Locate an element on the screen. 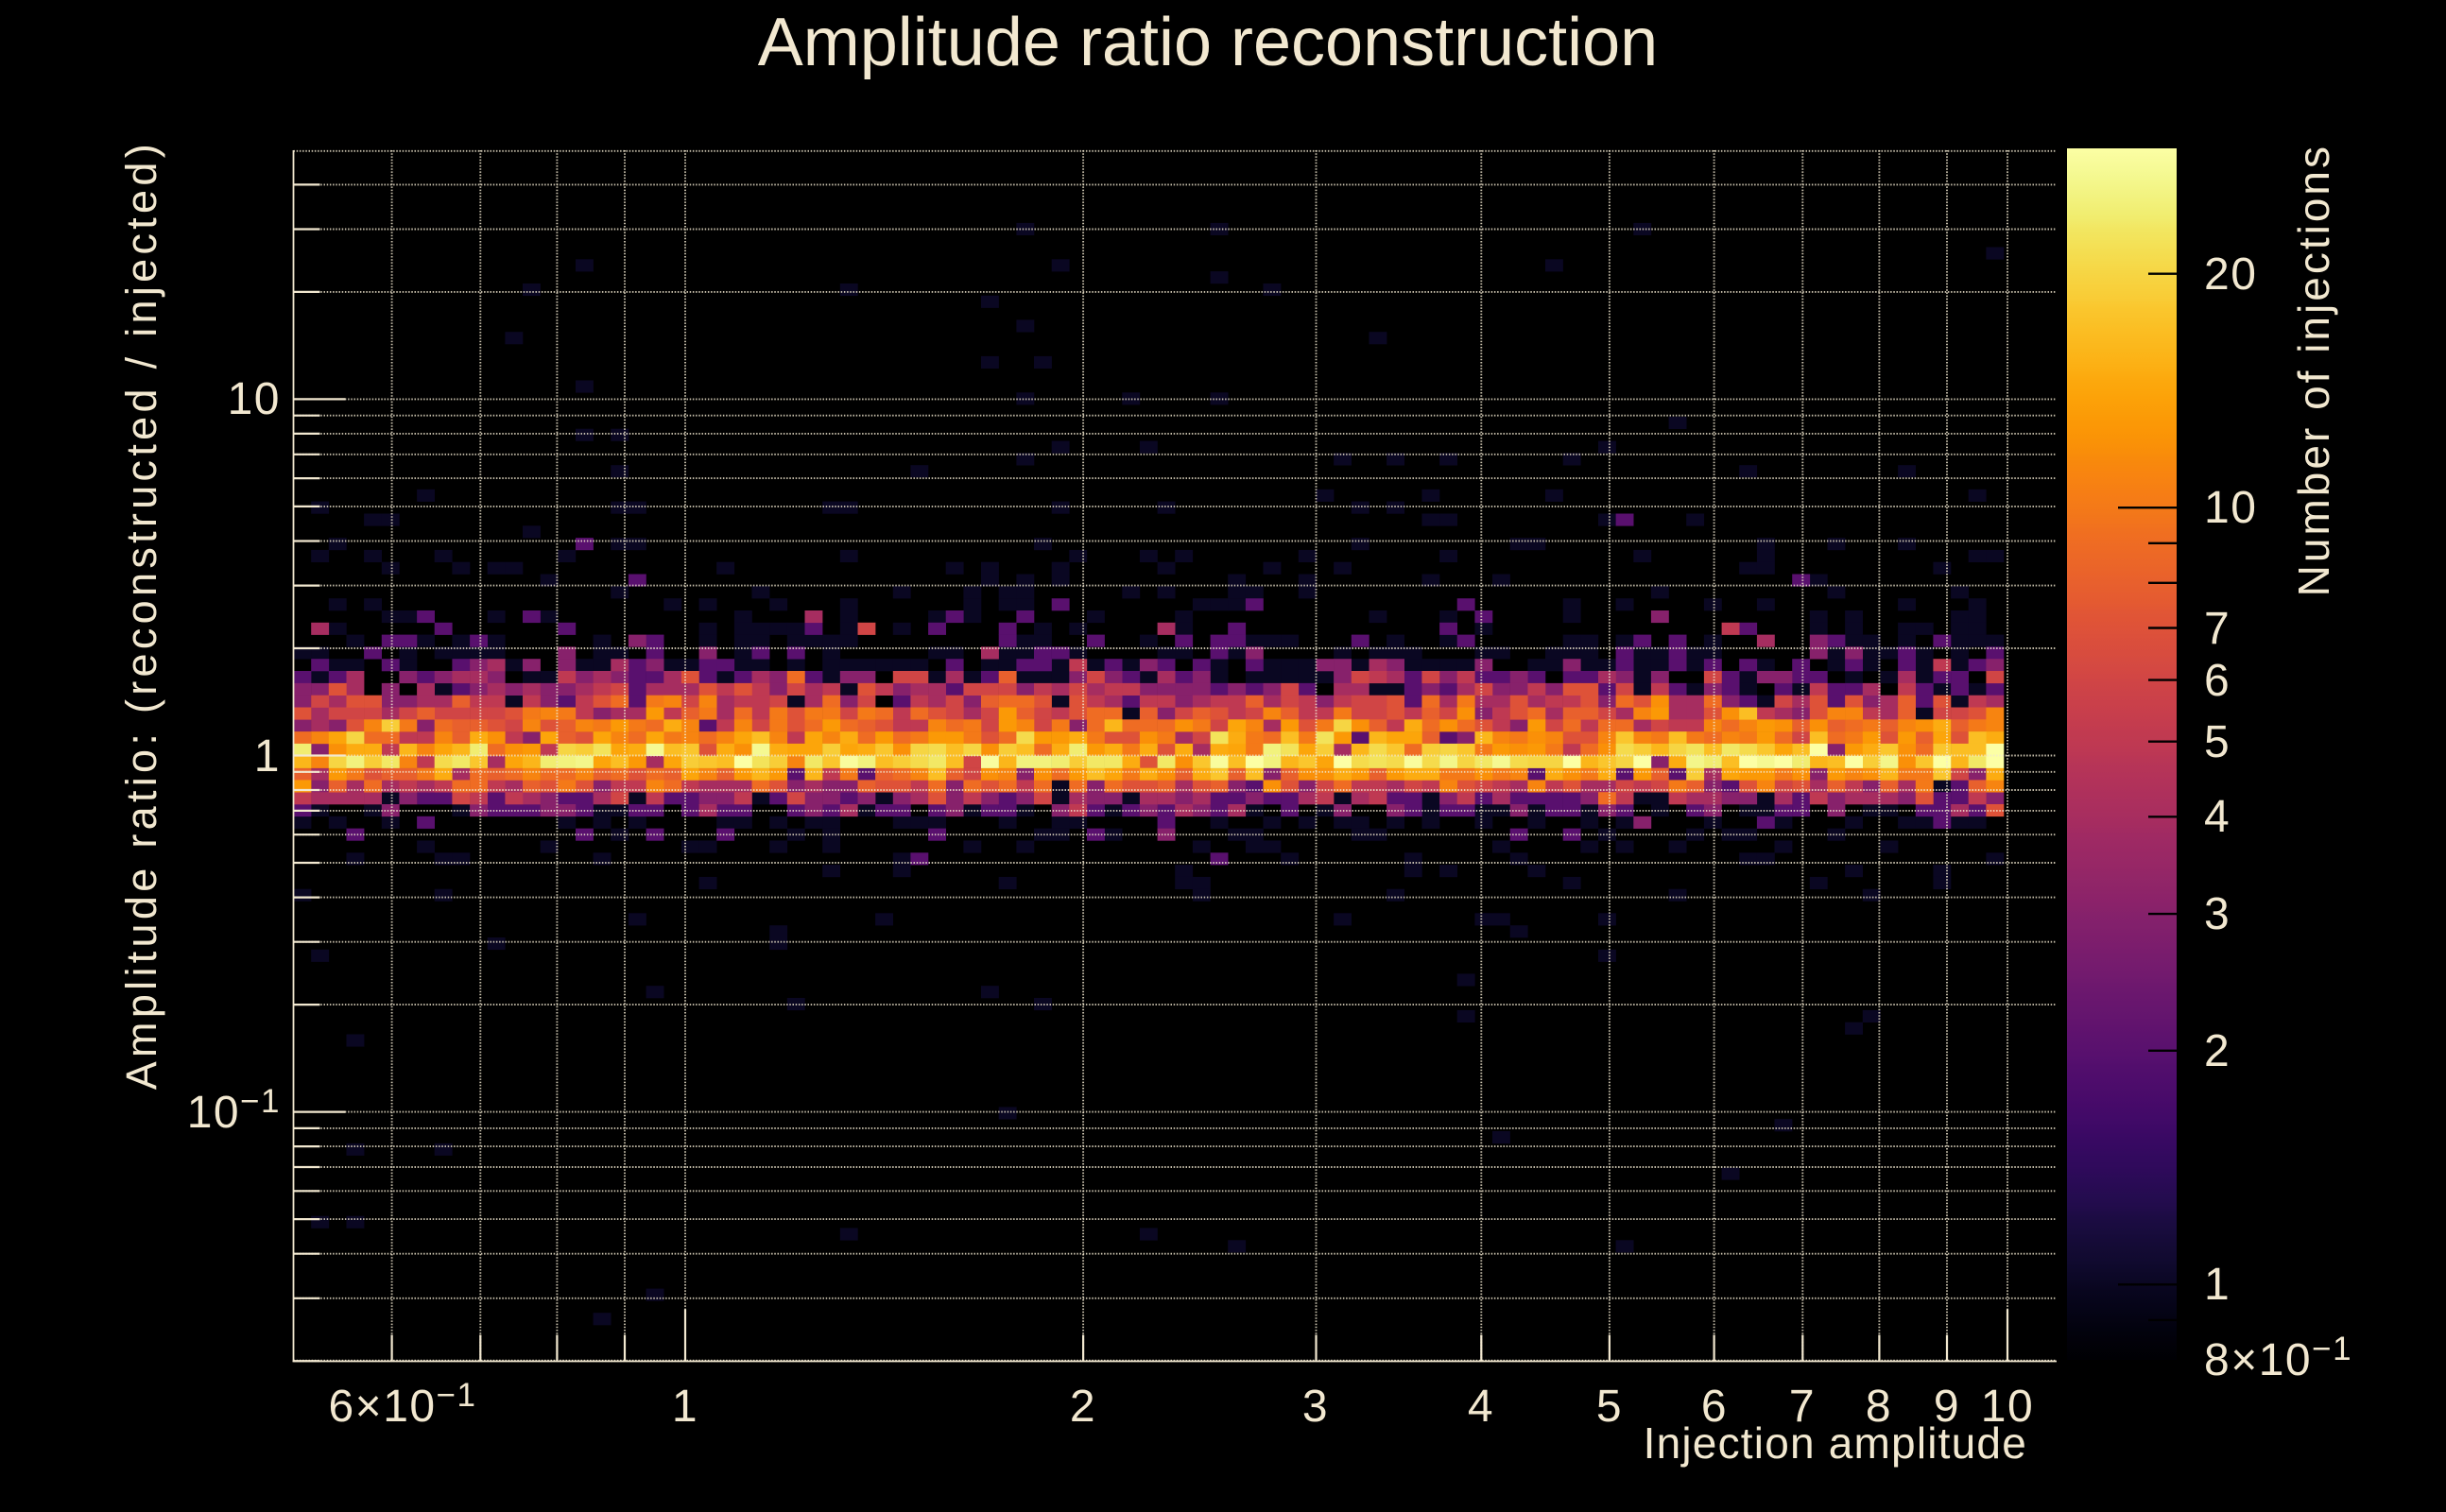 The height and width of the screenshot is (1512, 2446). svg-text: Injection amplitude is located at coordinates (1835, 1443).